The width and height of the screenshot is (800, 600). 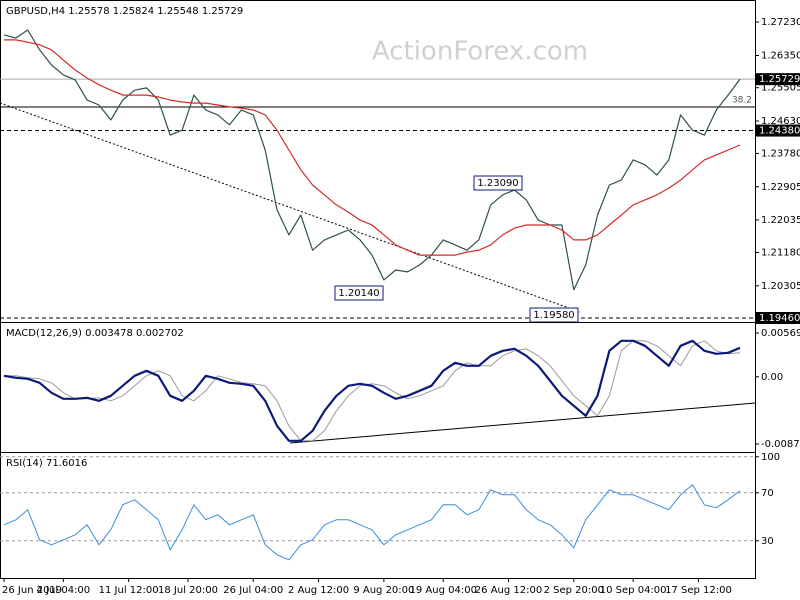 What do you see at coordinates (318, 590) in the screenshot?
I see `x-tick-label: 2 Aug 12:00` at bounding box center [318, 590].